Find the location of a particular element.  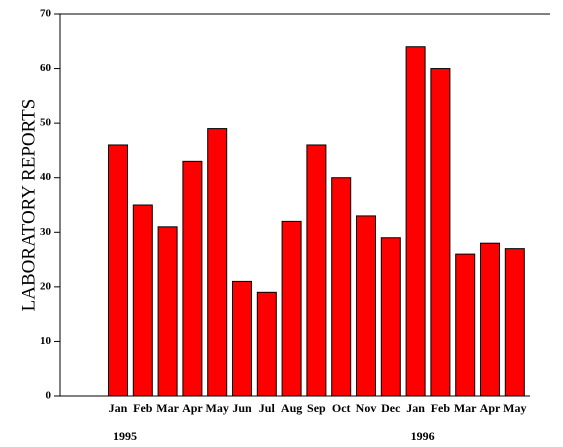

x-tick-label: Nov is located at coordinates (366, 408).